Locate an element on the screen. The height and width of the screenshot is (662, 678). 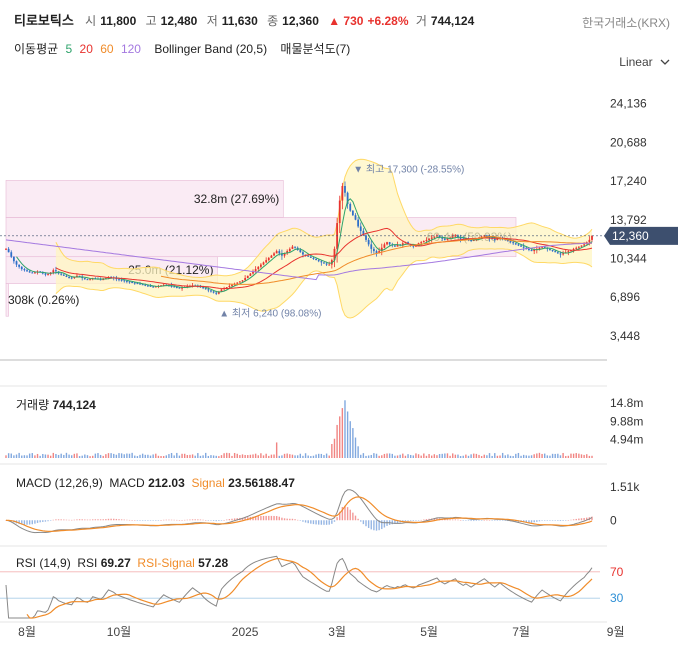
macd-signal-value: 23.56188.47 is located at coordinates (261, 483).